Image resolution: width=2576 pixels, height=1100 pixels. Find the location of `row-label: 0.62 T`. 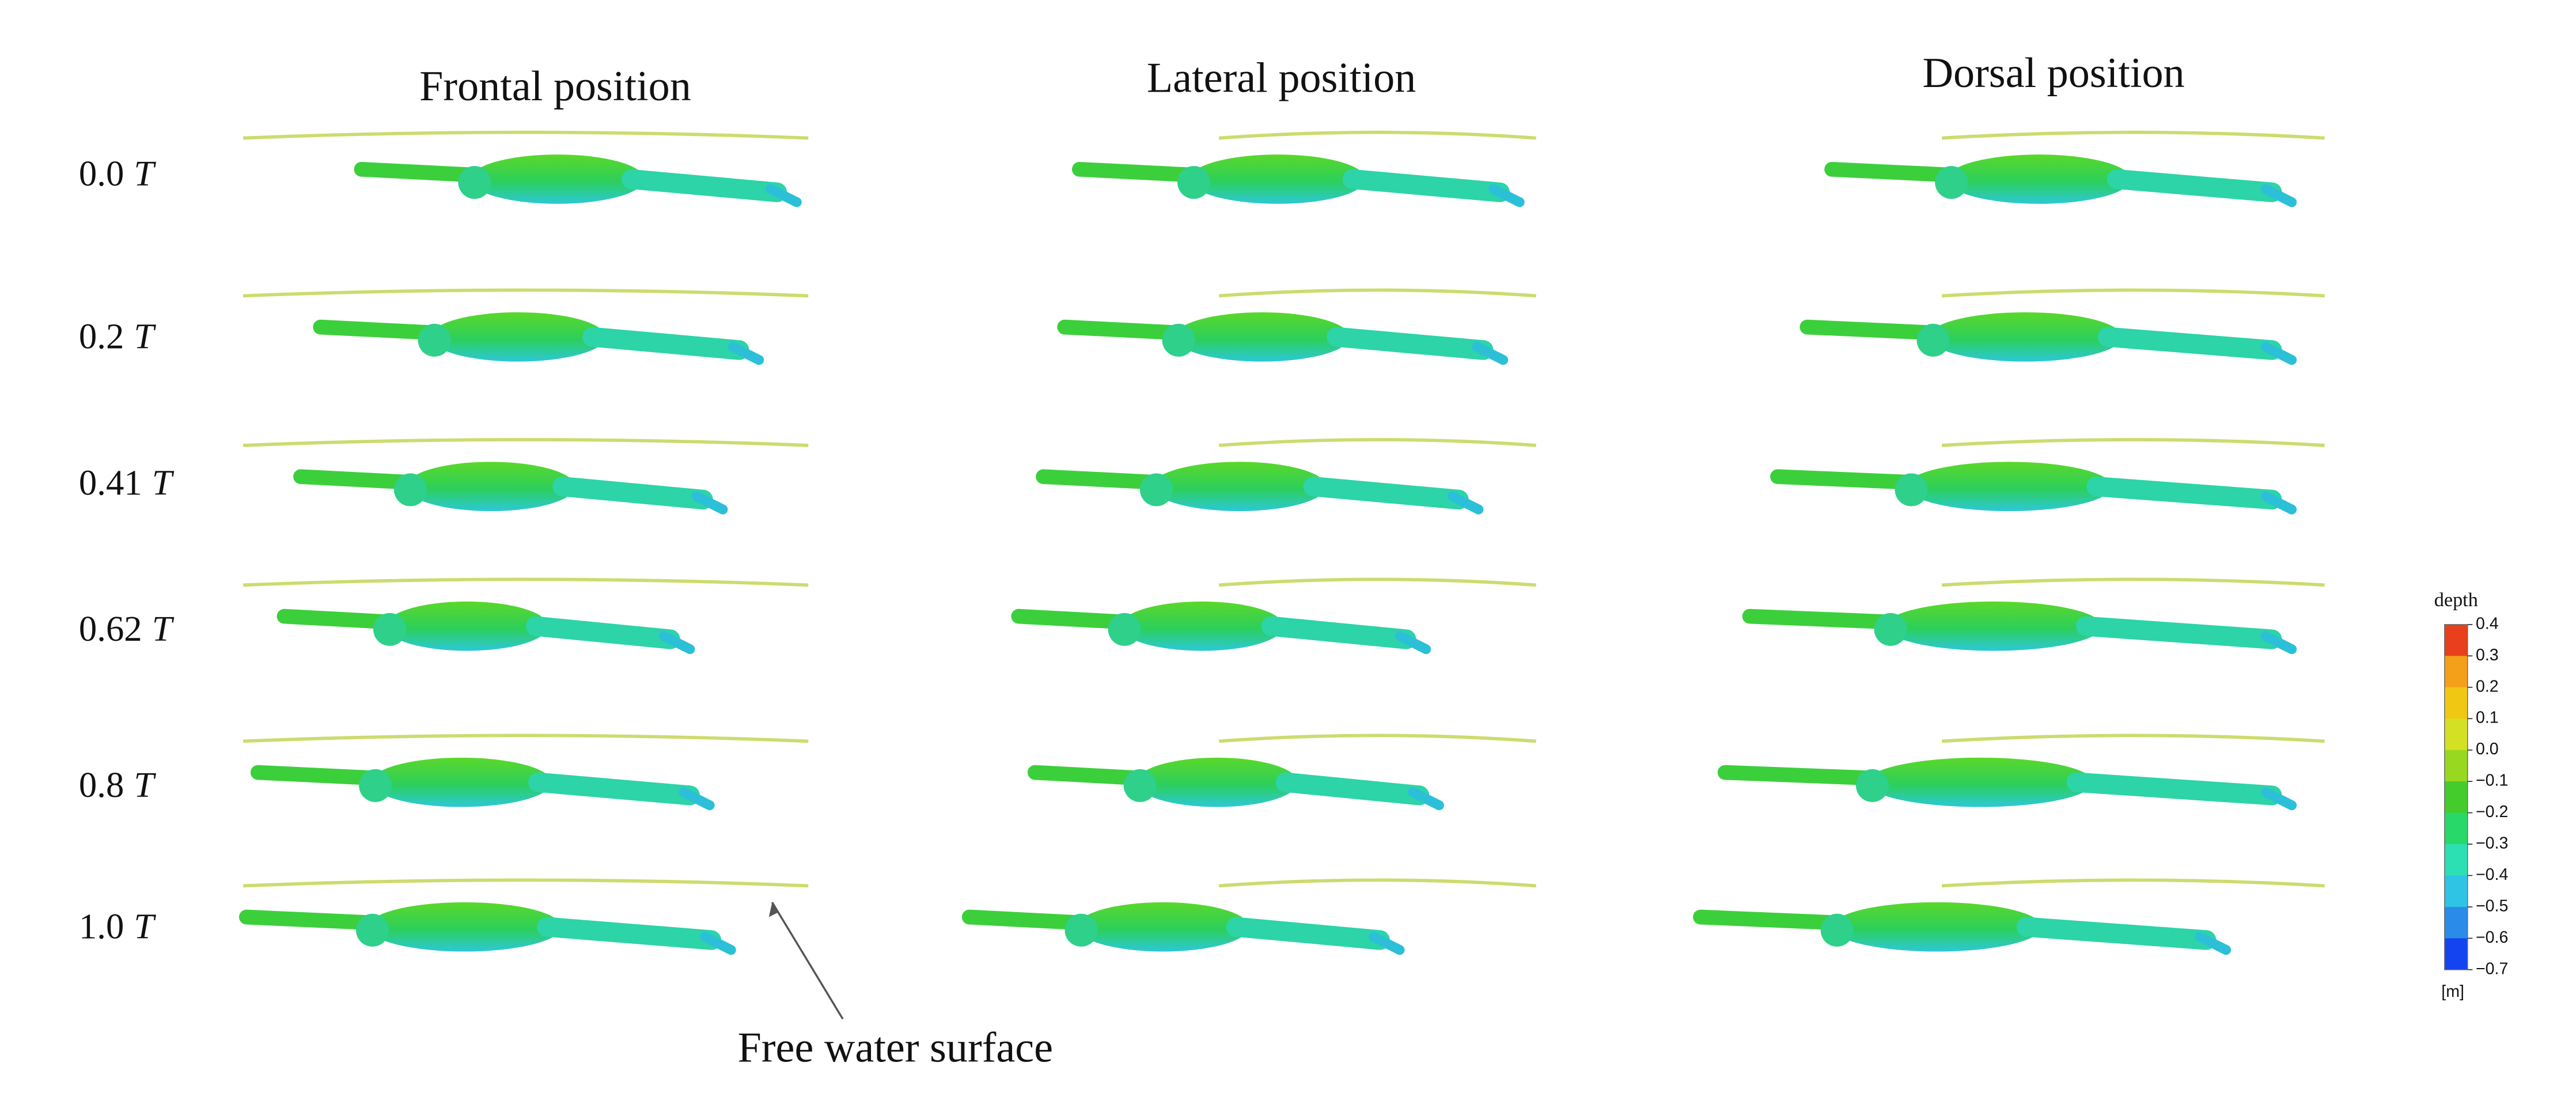

row-label: 0.62 T is located at coordinates (127, 628).